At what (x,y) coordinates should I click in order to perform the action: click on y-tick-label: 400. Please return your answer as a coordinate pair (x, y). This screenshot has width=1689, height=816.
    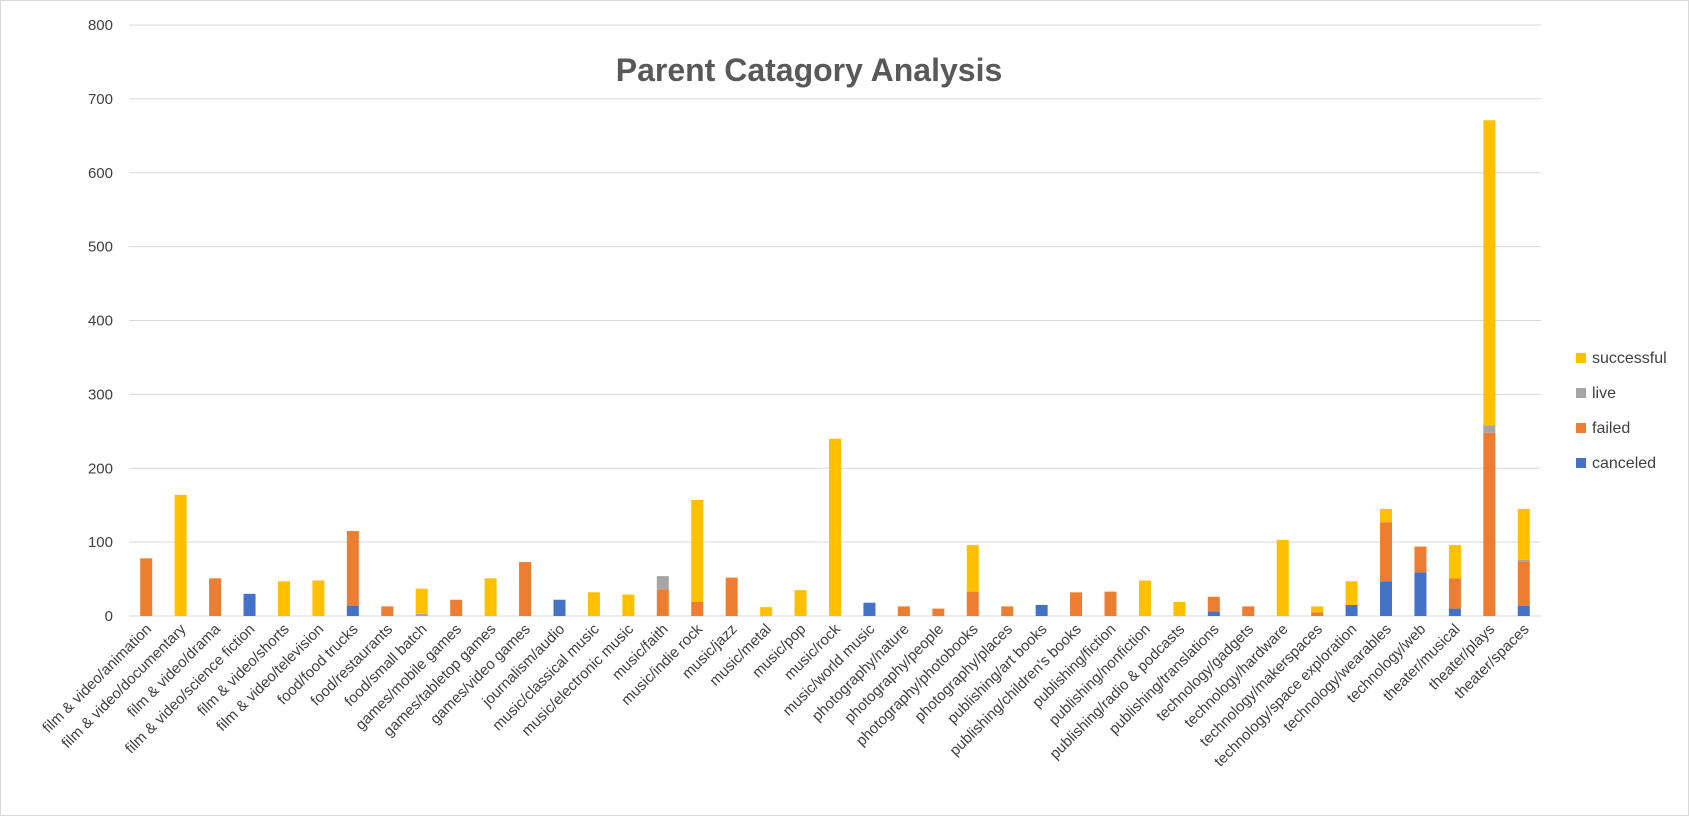
    Looking at the image, I should click on (100, 321).